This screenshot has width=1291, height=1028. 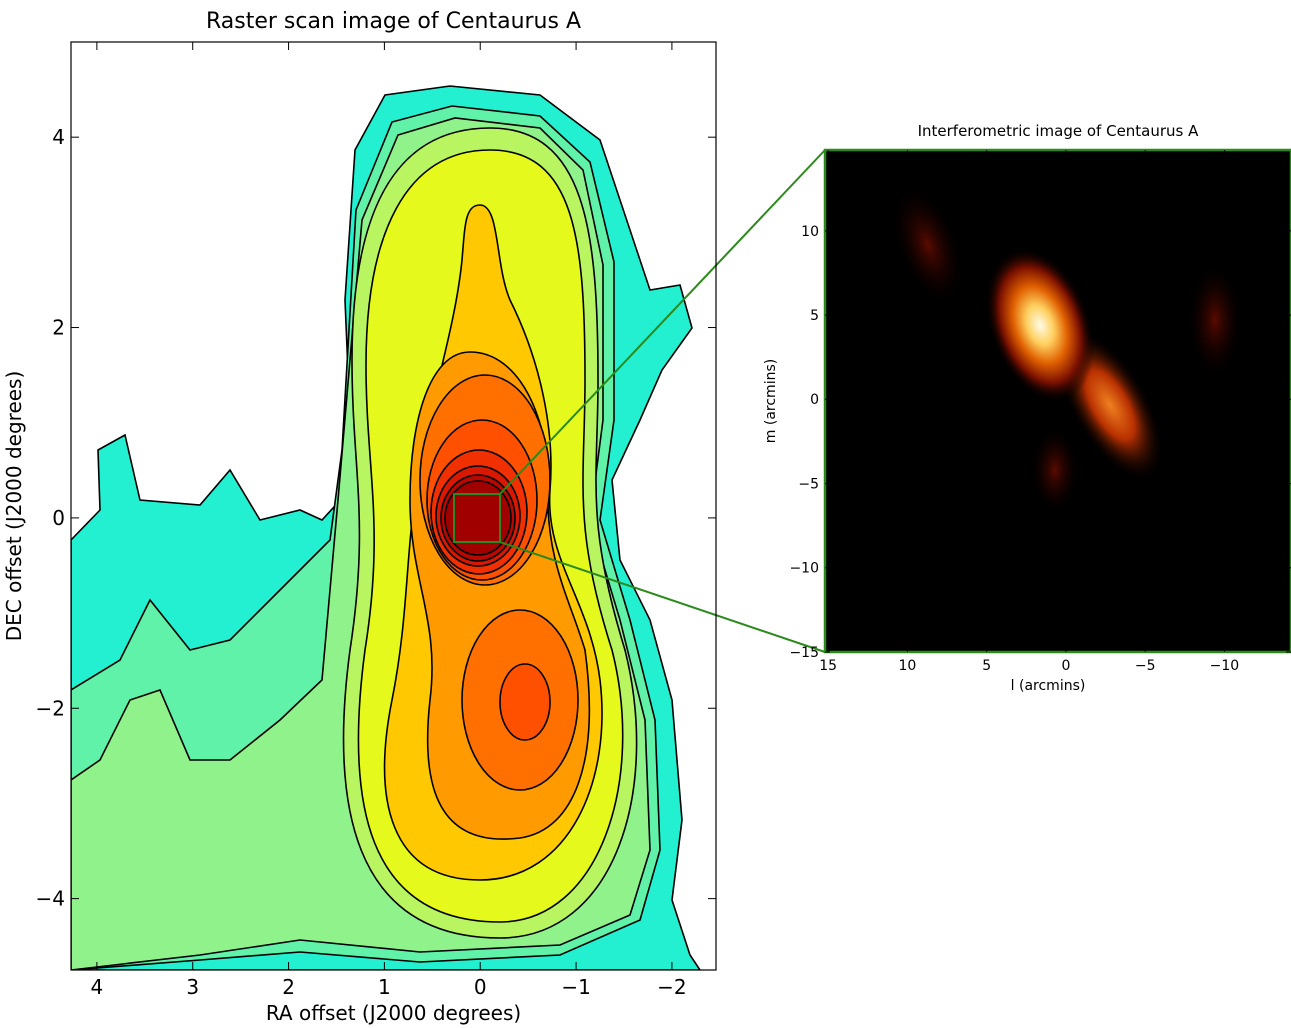 What do you see at coordinates (393, 21) in the screenshot?
I see `chart-title: Raster scan image of Centaurus A` at bounding box center [393, 21].